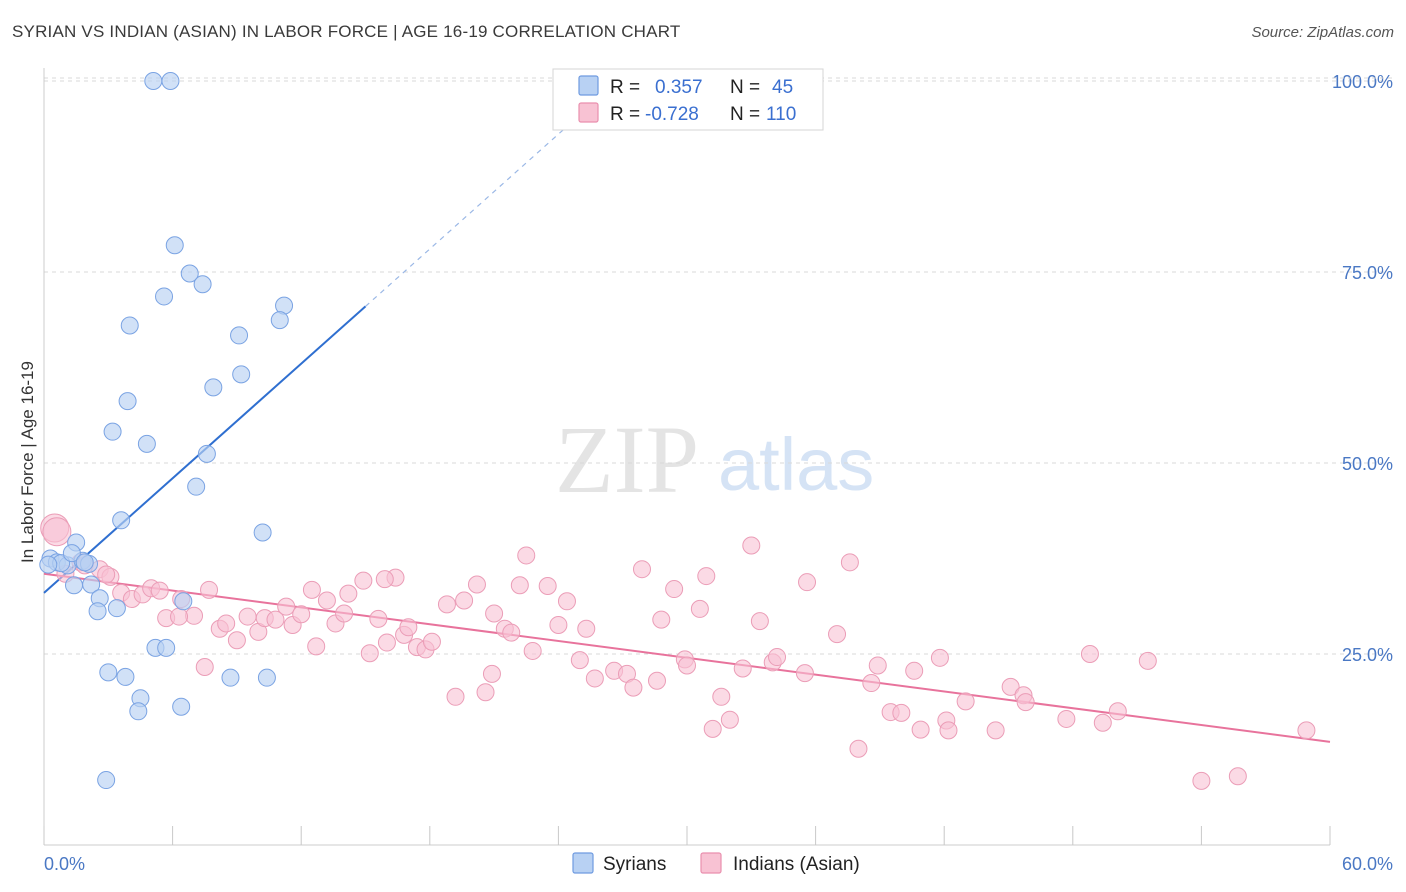  I want to click on trendline-syrians-extension, so click(478, 206).